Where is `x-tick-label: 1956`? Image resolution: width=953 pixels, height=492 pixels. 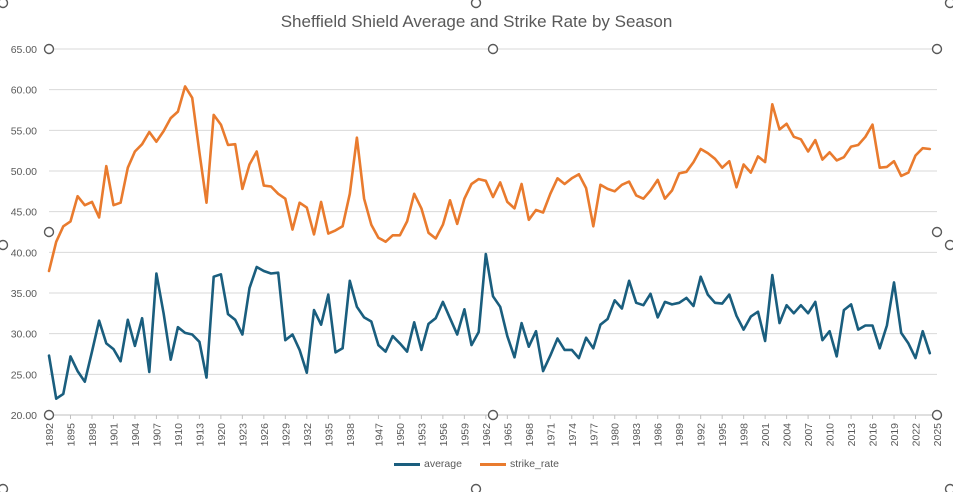 x-tick-label: 1956 is located at coordinates (444, 435).